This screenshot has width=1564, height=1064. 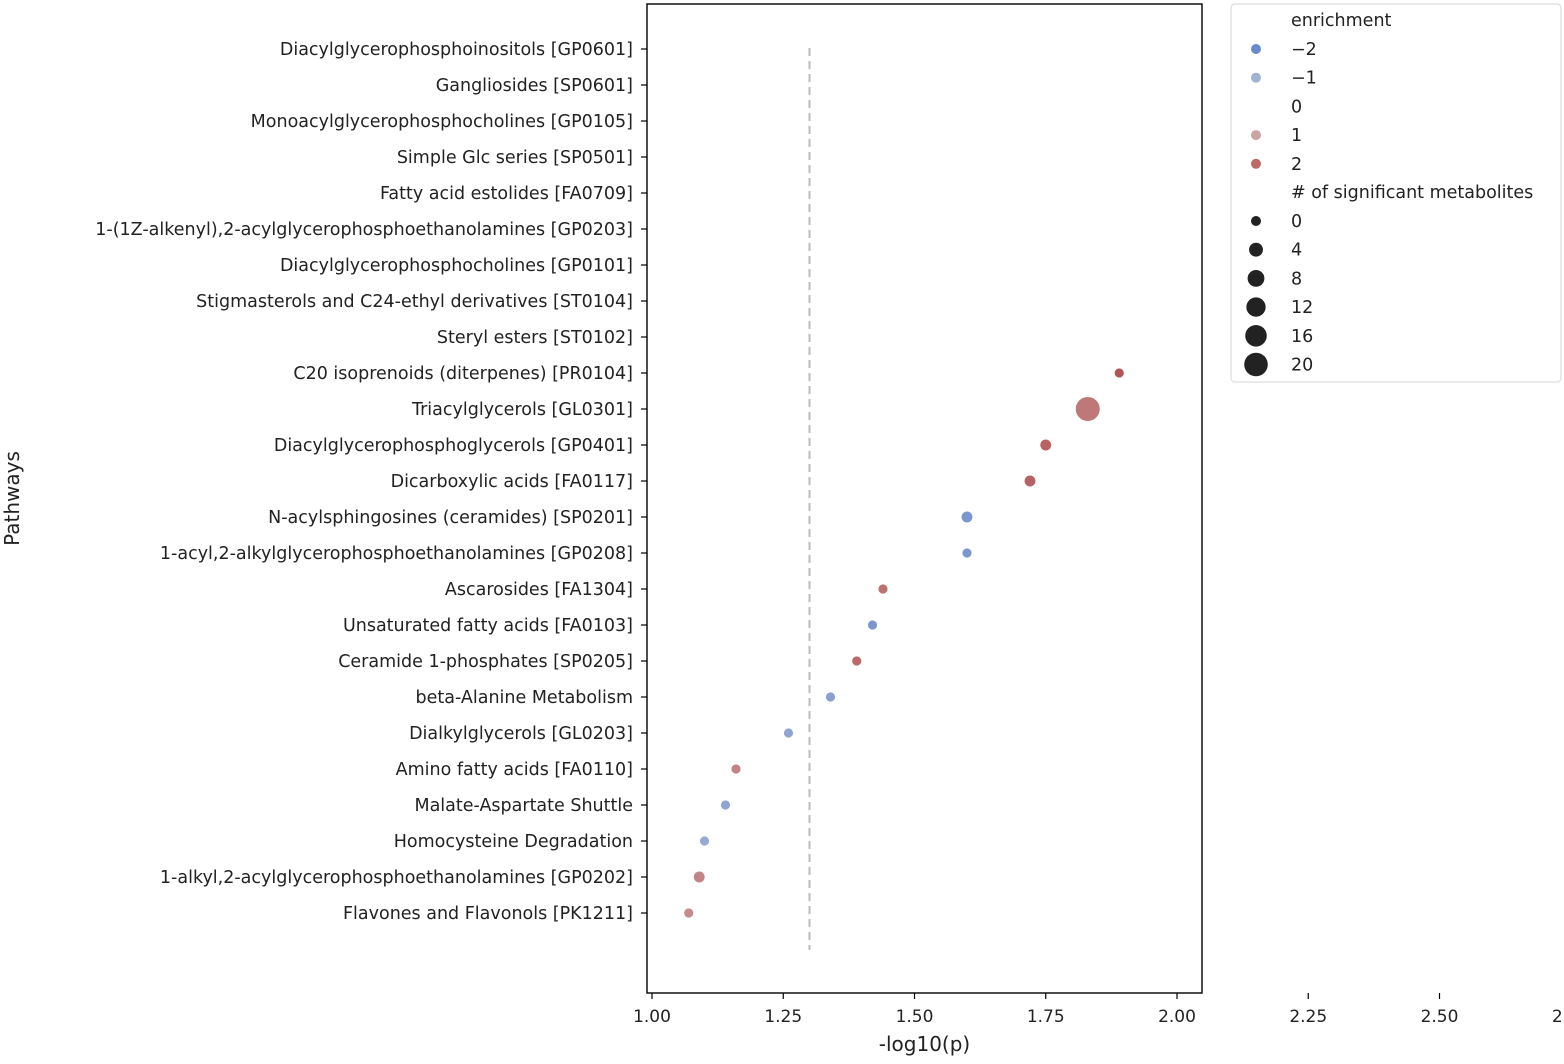 What do you see at coordinates (1296, 136) in the screenshot?
I see `legend-hue-label: 1` at bounding box center [1296, 136].